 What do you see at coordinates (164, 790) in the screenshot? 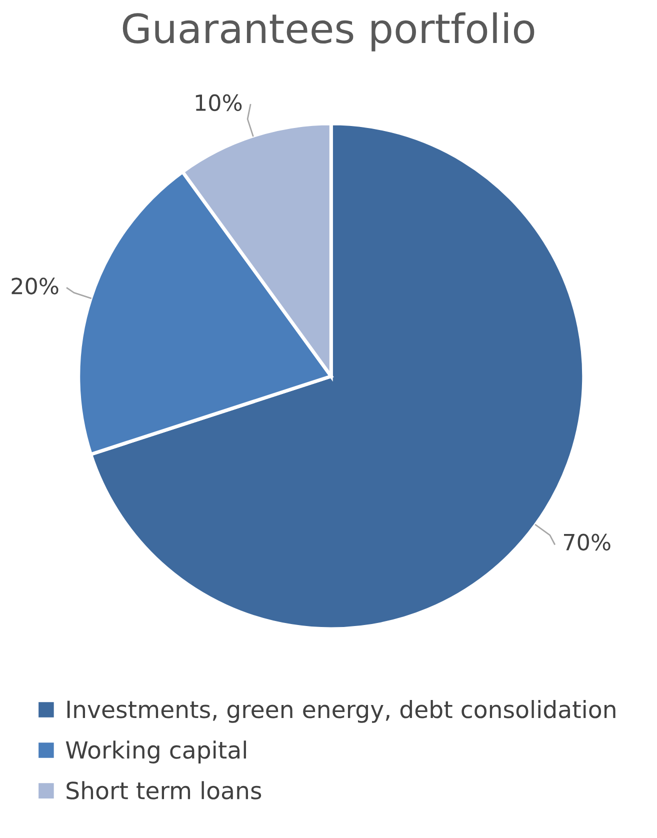
I see `legend-label: Short term loans` at bounding box center [164, 790].